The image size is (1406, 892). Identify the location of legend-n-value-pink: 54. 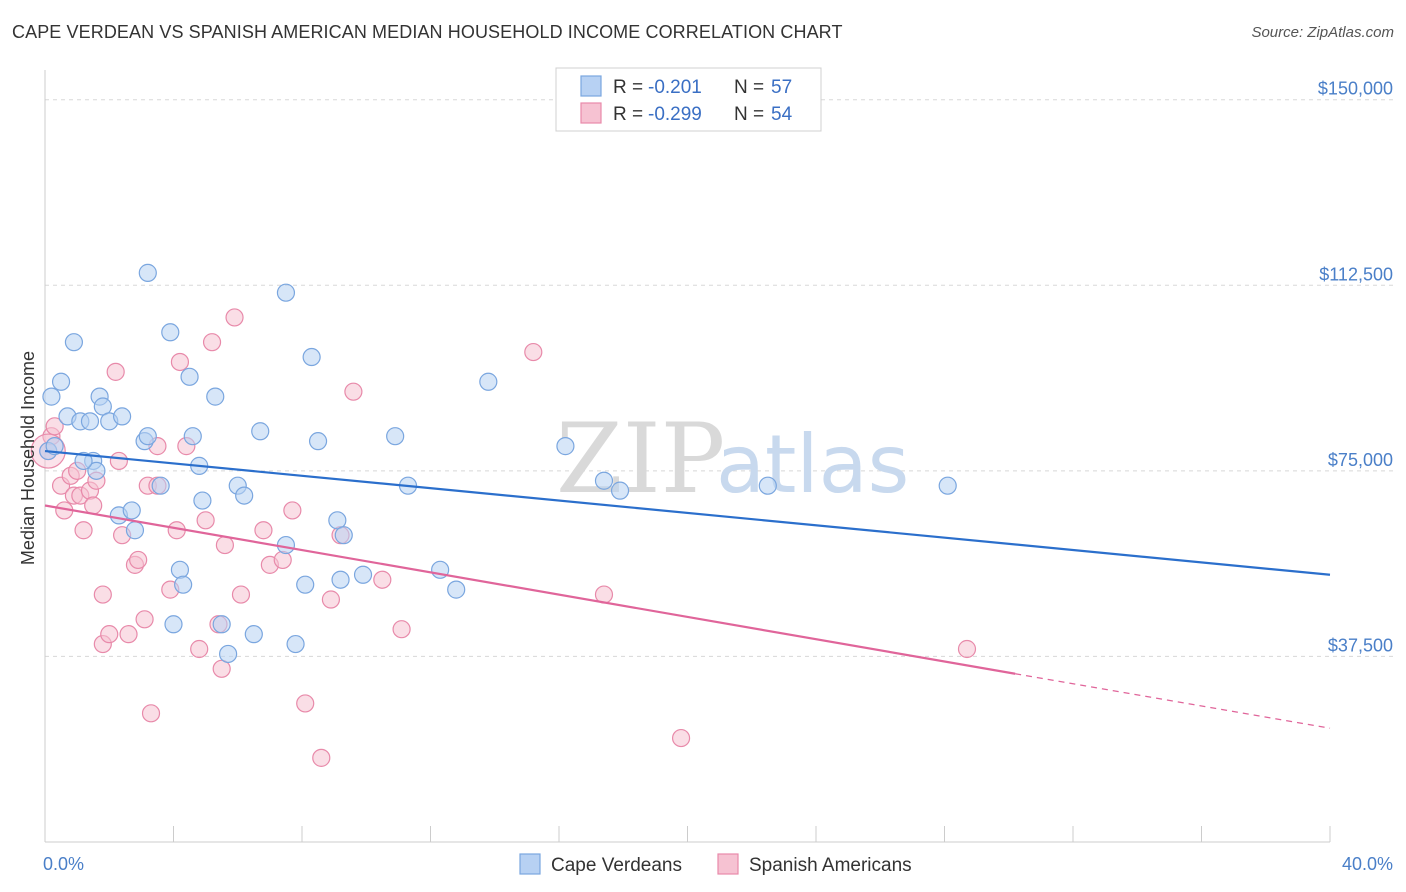
(782, 114).